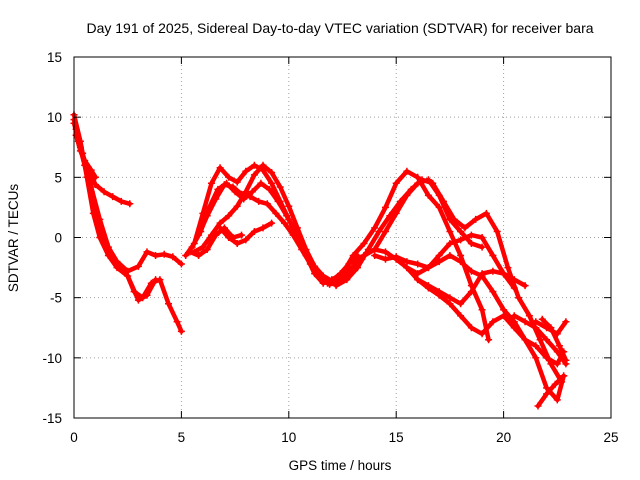 The width and height of the screenshot is (640, 480). I want to click on y-tick-label: -5, so click(56, 298).